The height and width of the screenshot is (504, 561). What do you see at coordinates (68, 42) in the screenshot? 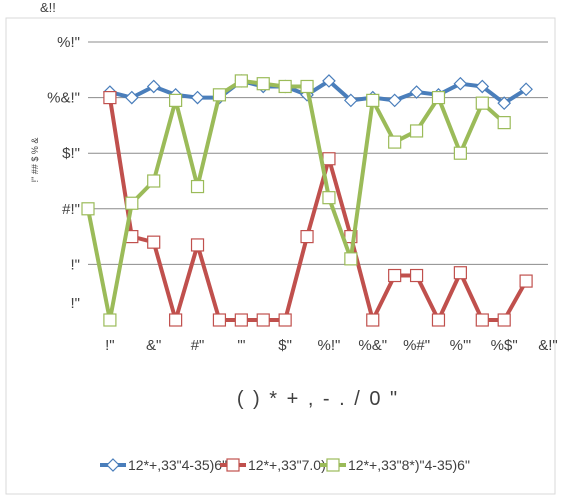
I see `y-tick-label: %!"` at bounding box center [68, 42].